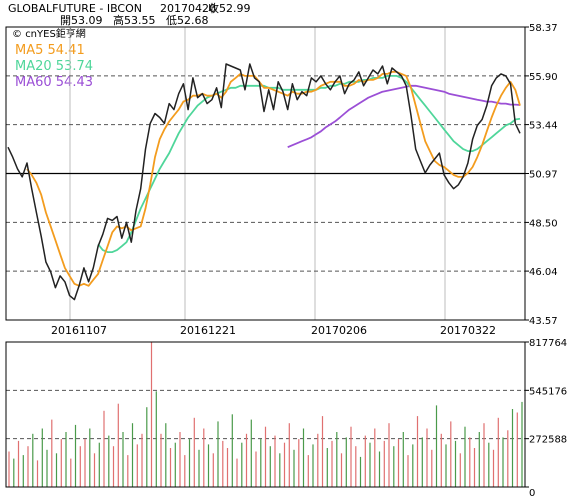 This screenshot has width=580, height=500. I want to click on price-x-axis: 20161107 20161221 20170206 20170322, so click(273, 330).